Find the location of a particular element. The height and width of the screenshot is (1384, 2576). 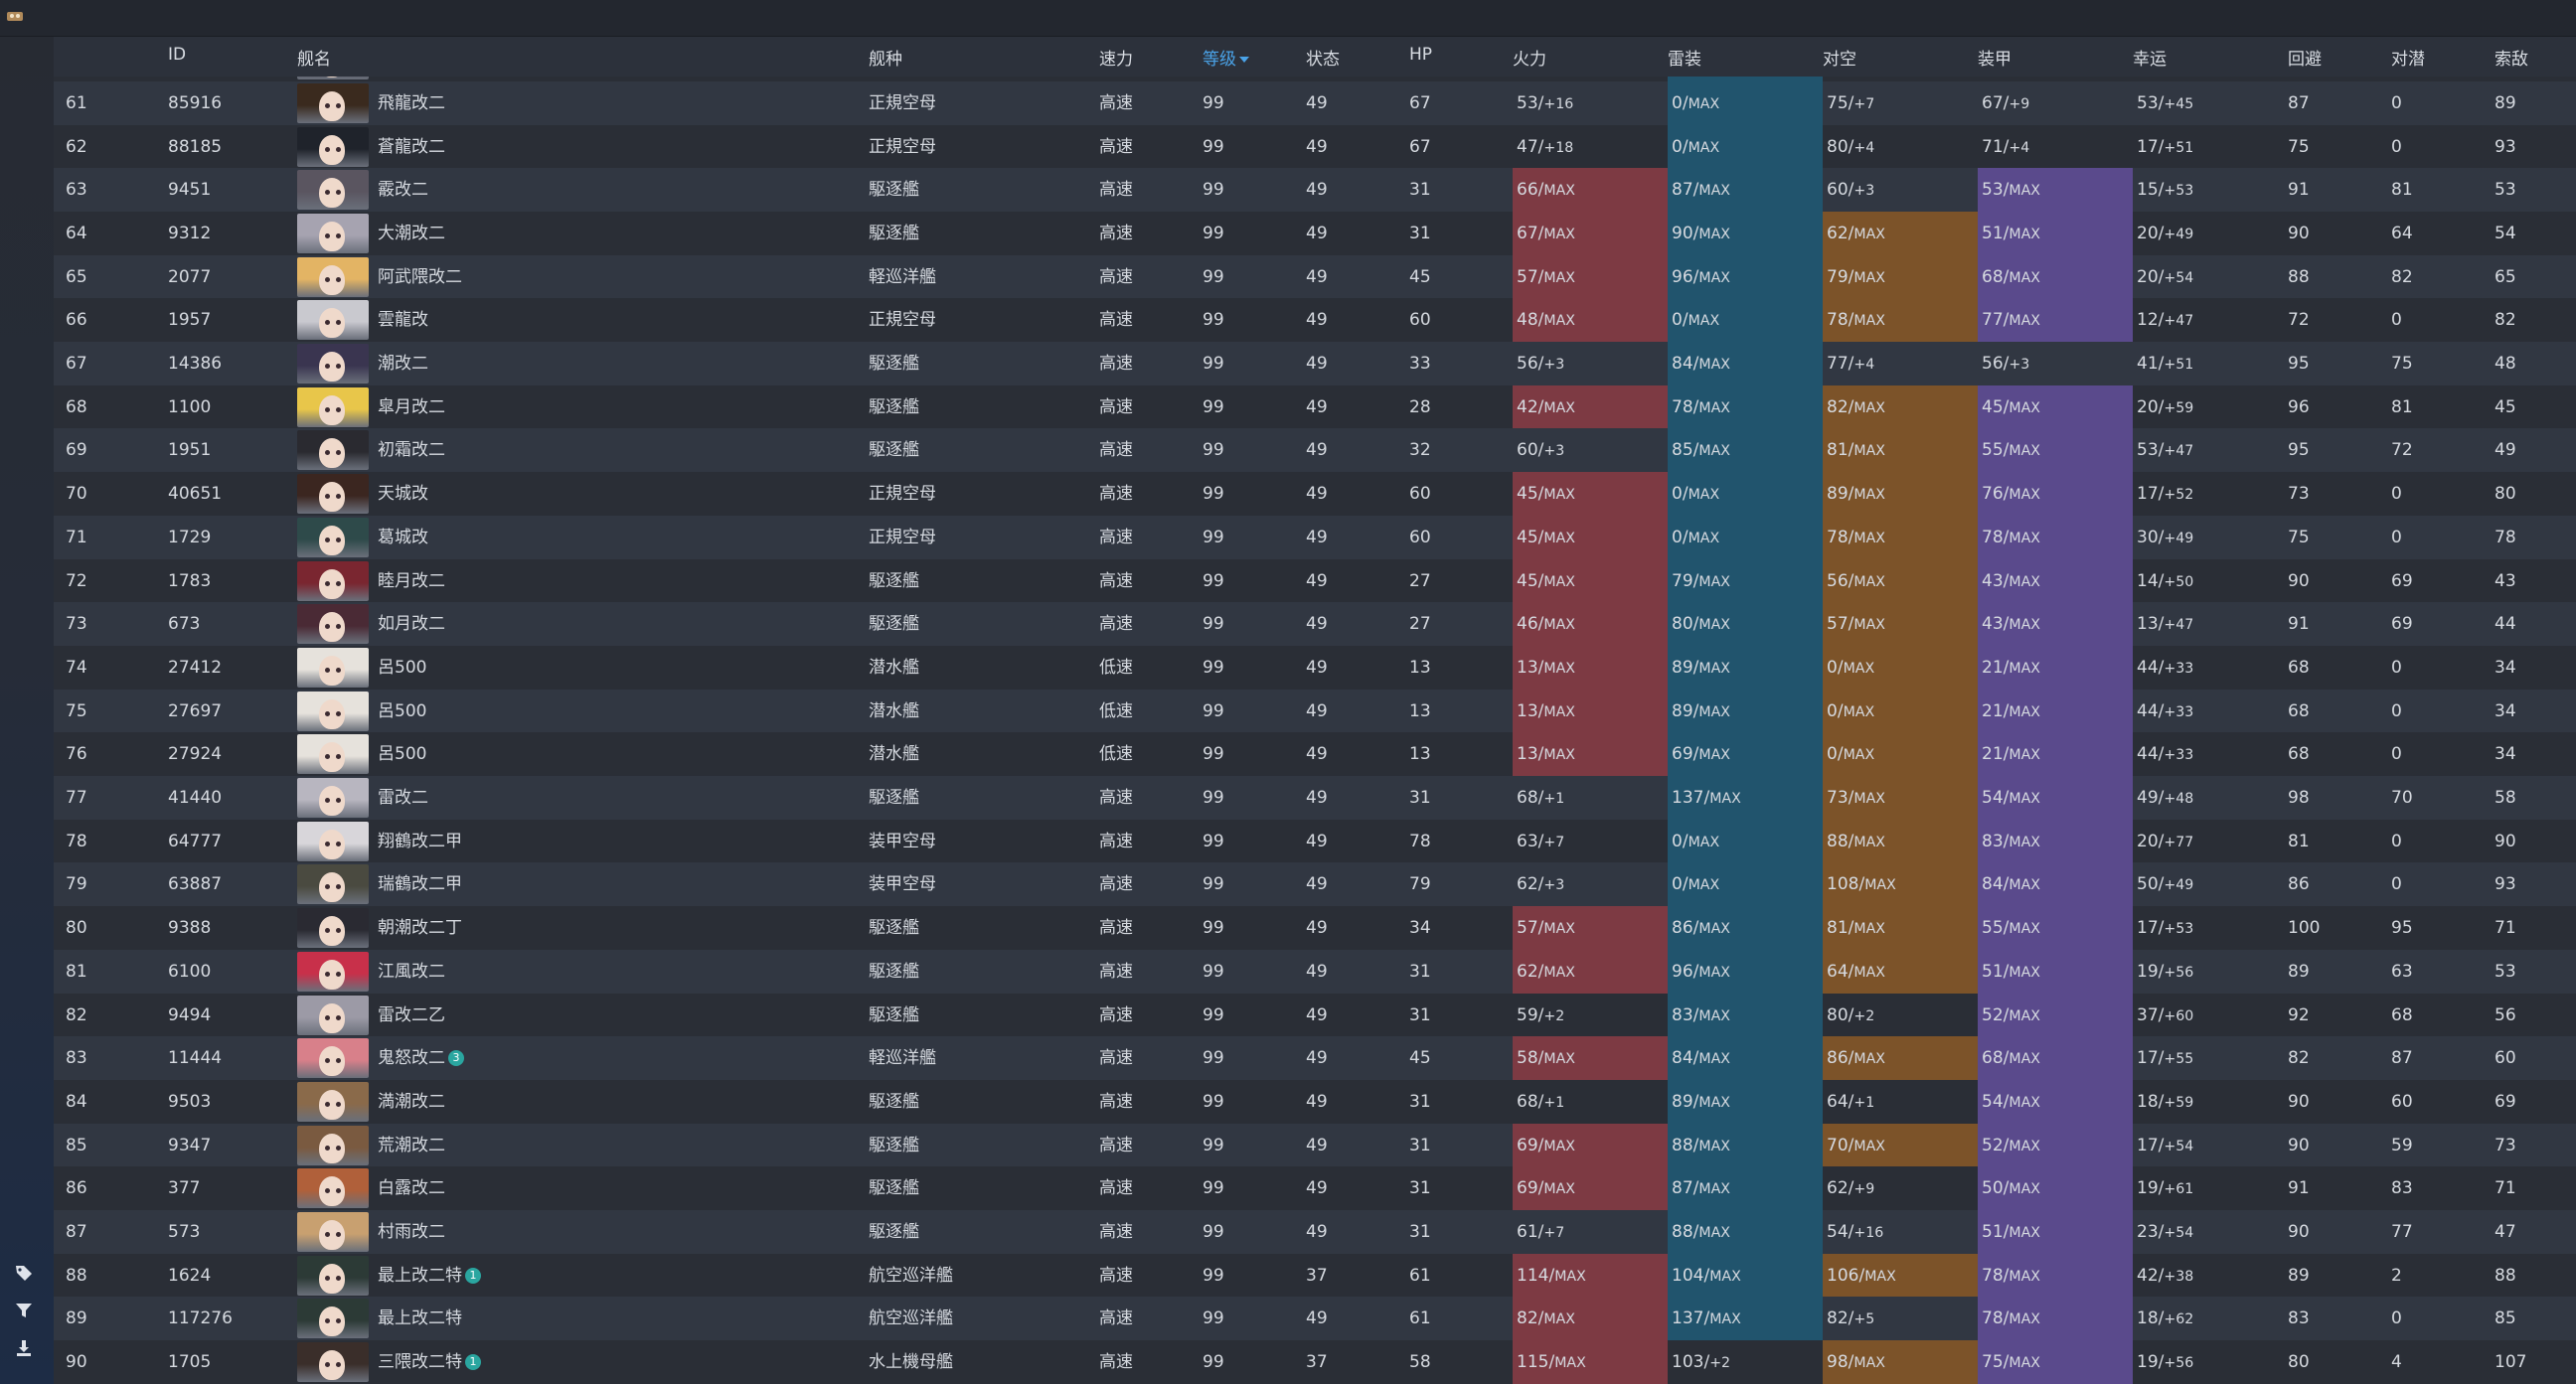

ship-name: 蒼龍改二 is located at coordinates (411, 147).